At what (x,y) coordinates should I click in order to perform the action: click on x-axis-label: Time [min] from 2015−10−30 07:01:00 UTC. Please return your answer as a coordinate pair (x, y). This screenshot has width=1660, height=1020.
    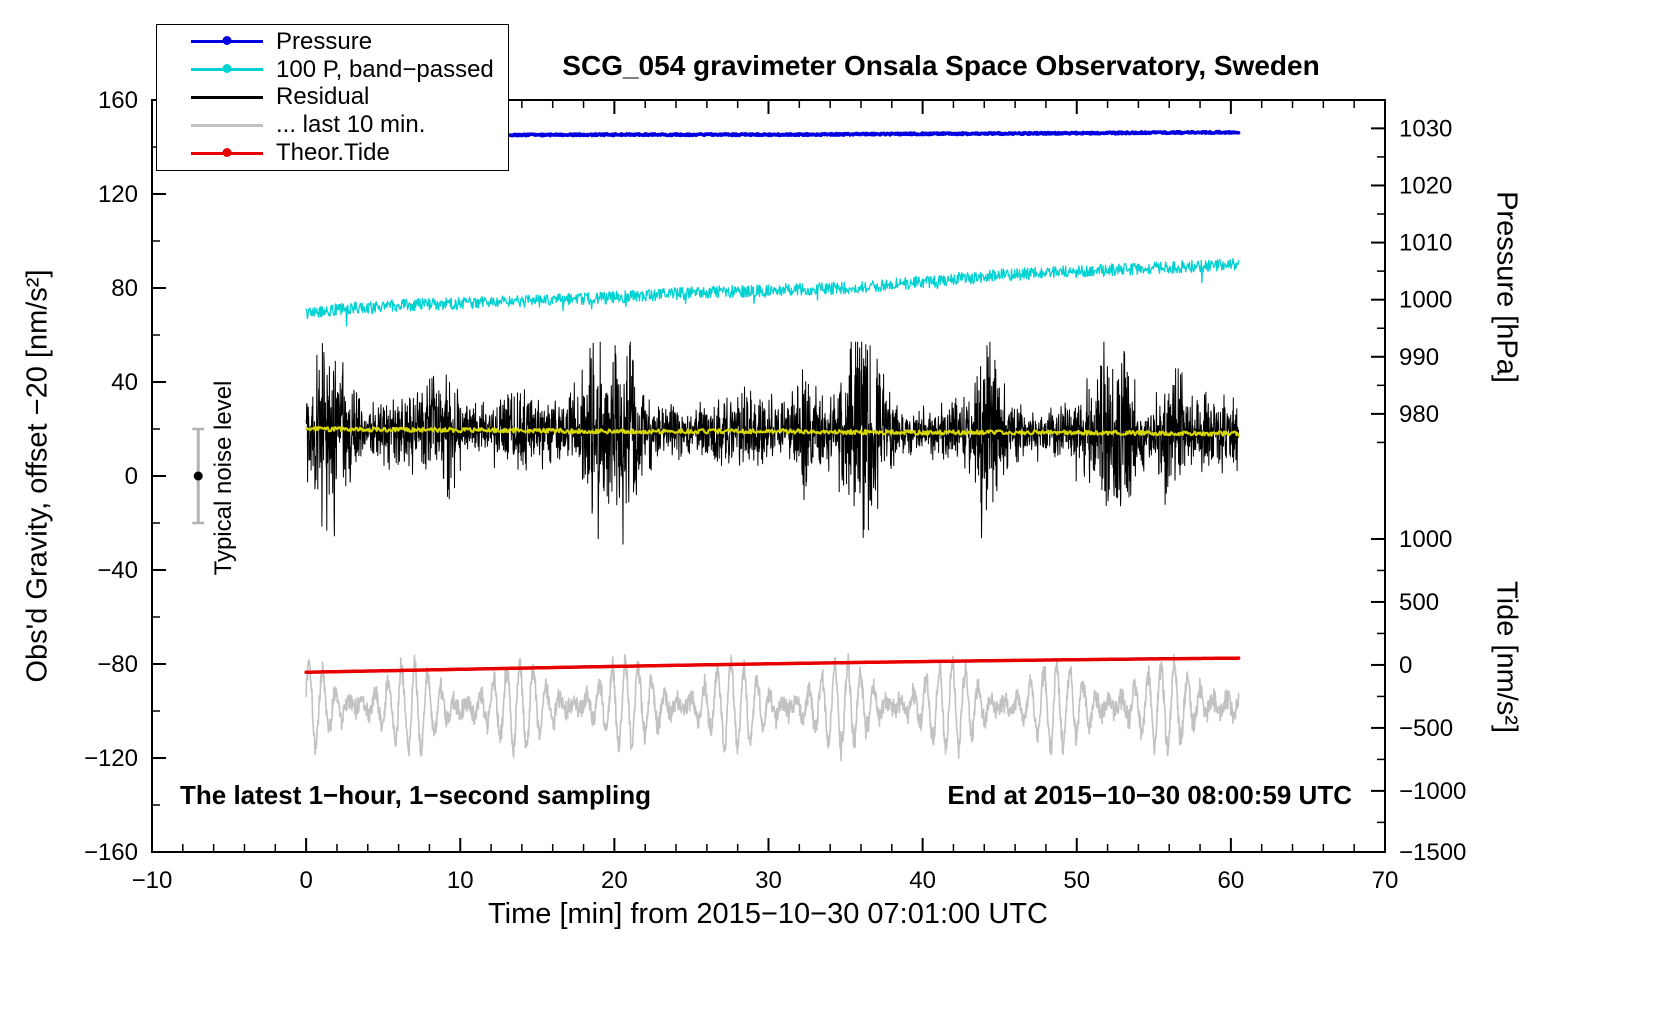
    Looking at the image, I should click on (768, 914).